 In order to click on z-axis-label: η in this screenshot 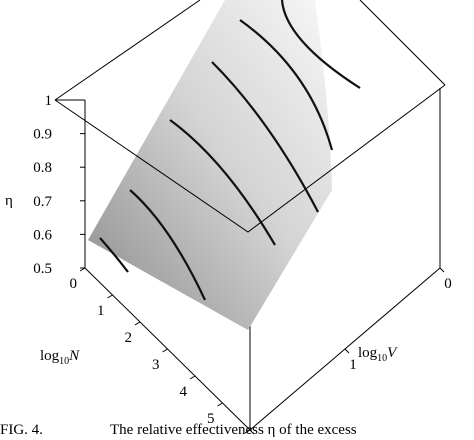, I will do `click(9, 201)`.